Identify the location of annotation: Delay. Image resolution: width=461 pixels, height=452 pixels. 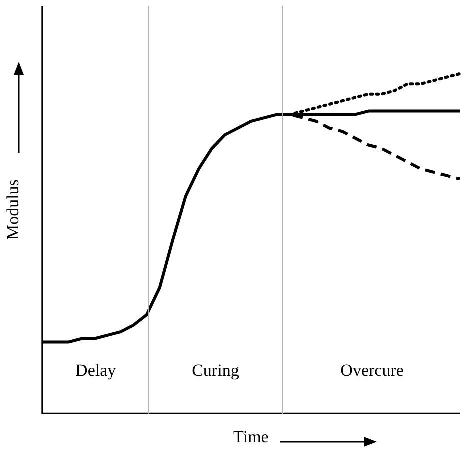
(96, 370).